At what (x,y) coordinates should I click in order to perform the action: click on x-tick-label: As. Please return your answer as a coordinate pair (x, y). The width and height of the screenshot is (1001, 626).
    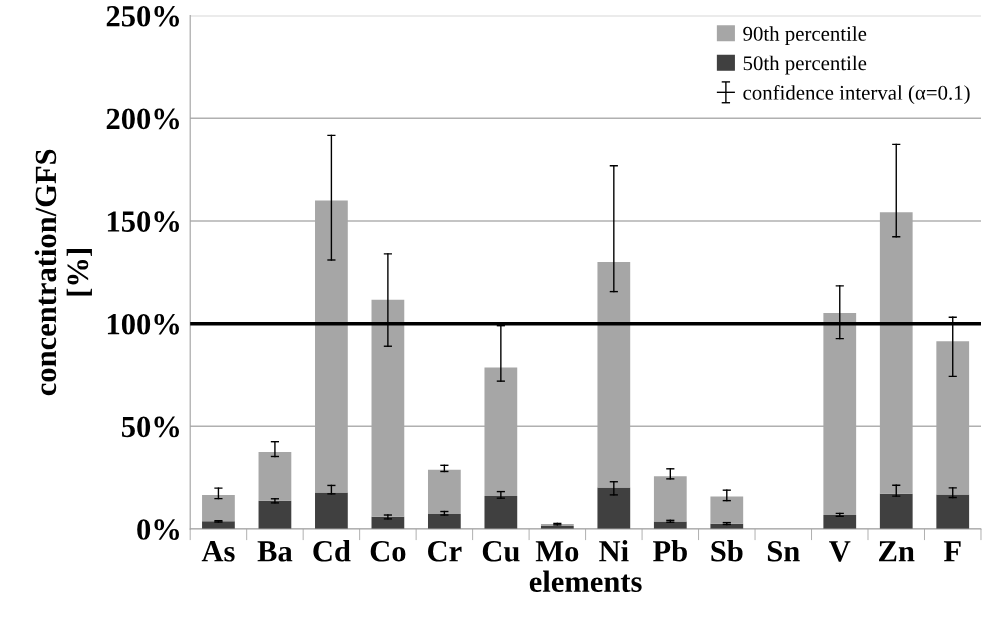
    Looking at the image, I should click on (218, 551).